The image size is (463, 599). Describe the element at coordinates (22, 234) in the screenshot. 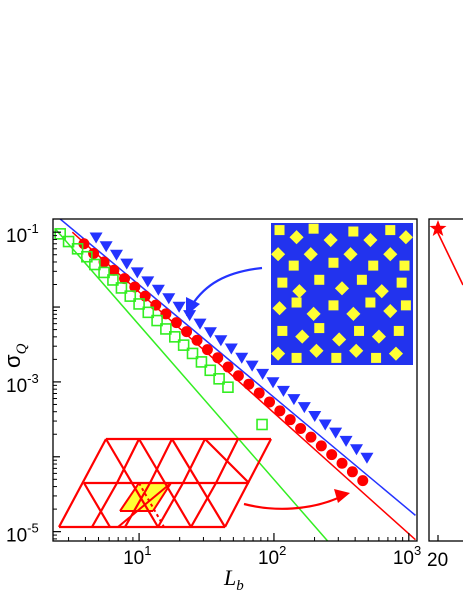

I see `y-tick-label: 10⁻¹` at that location.